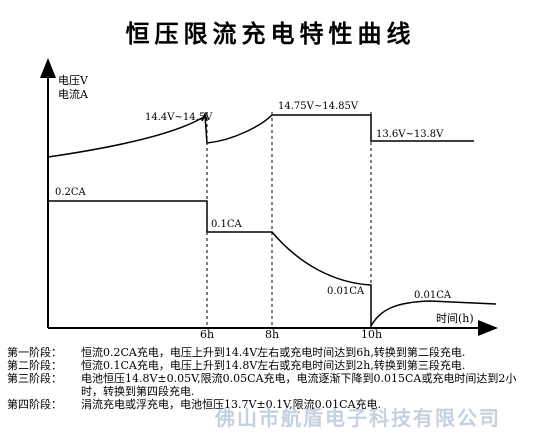  What do you see at coordinates (371, 334) in the screenshot?
I see `x-tick-10h: 10h` at bounding box center [371, 334].